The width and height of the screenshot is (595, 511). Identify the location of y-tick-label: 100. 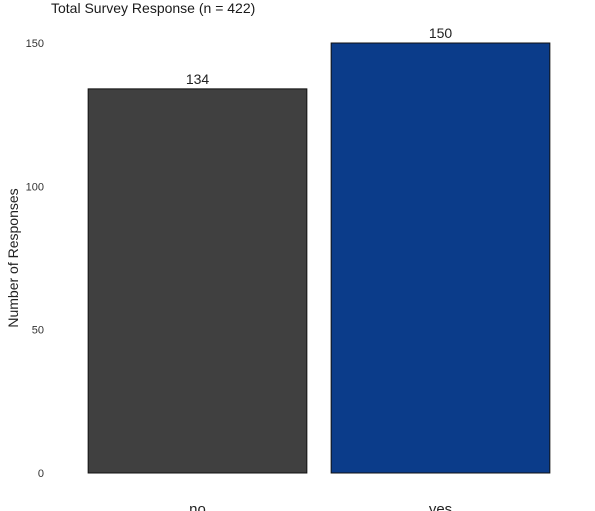
(35, 187).